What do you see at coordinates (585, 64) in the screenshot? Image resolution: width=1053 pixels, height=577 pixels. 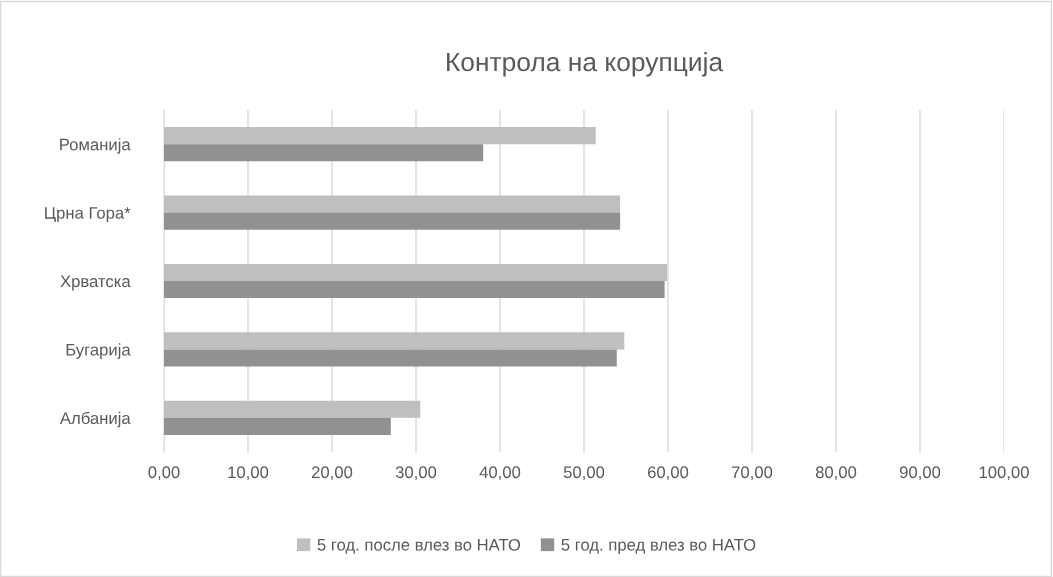 I see `chart-title: Контрола на корупција` at bounding box center [585, 64].